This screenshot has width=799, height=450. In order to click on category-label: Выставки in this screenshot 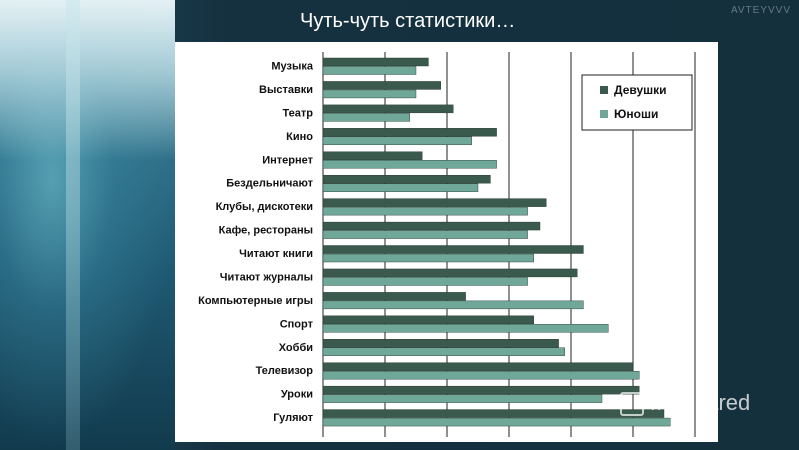, I will do `click(286, 90)`.